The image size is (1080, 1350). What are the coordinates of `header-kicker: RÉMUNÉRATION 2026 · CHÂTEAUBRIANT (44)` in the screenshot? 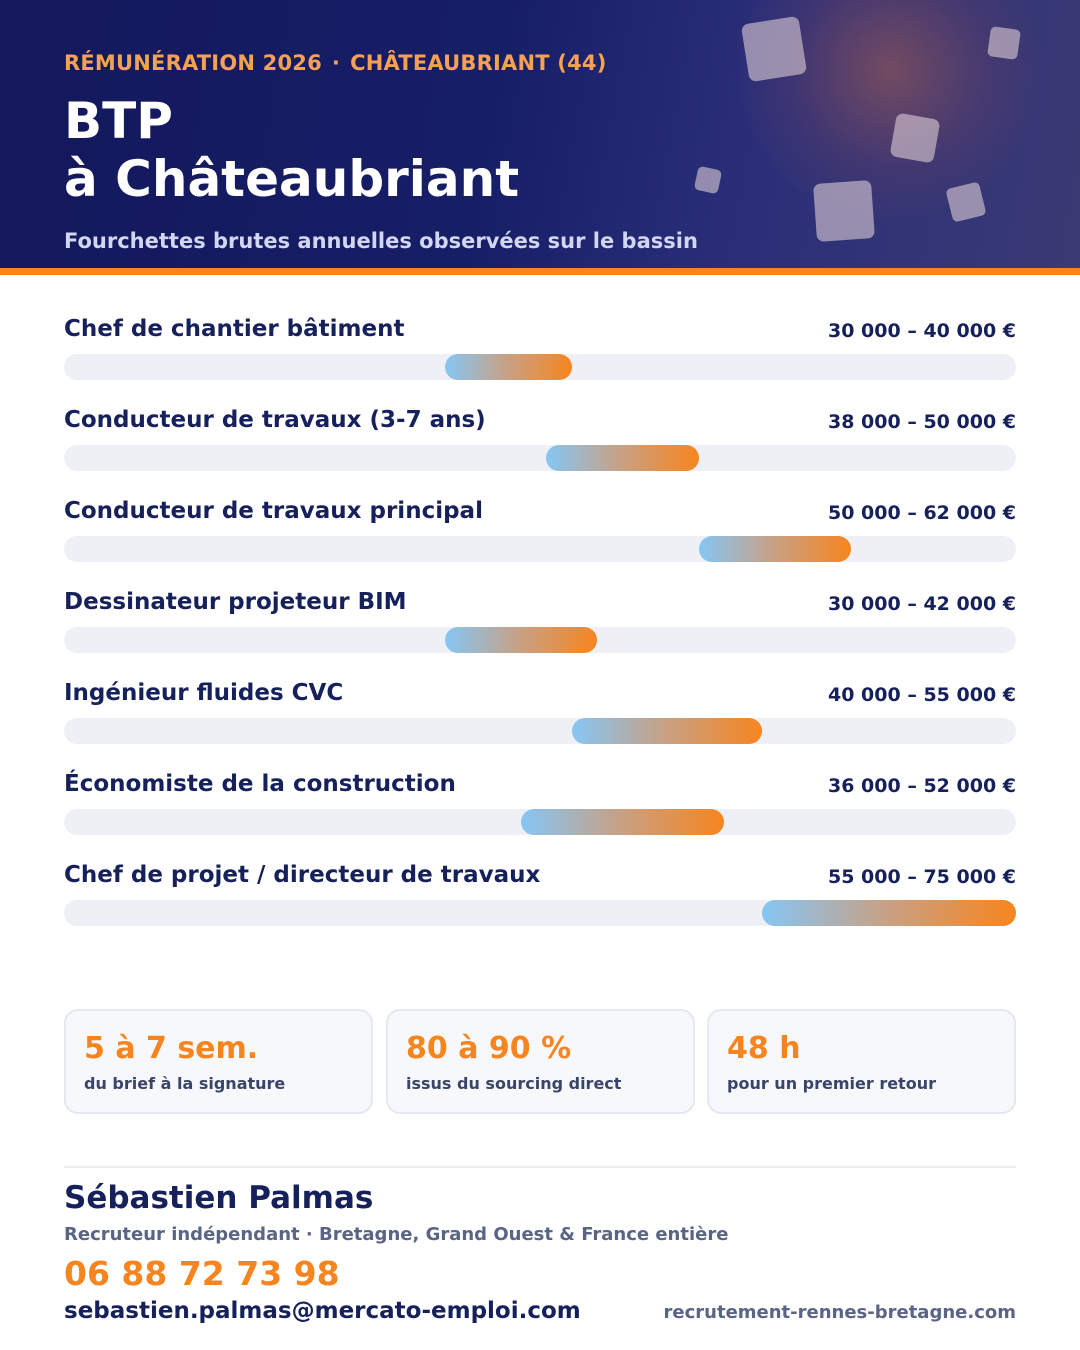 It's located at (335, 63).